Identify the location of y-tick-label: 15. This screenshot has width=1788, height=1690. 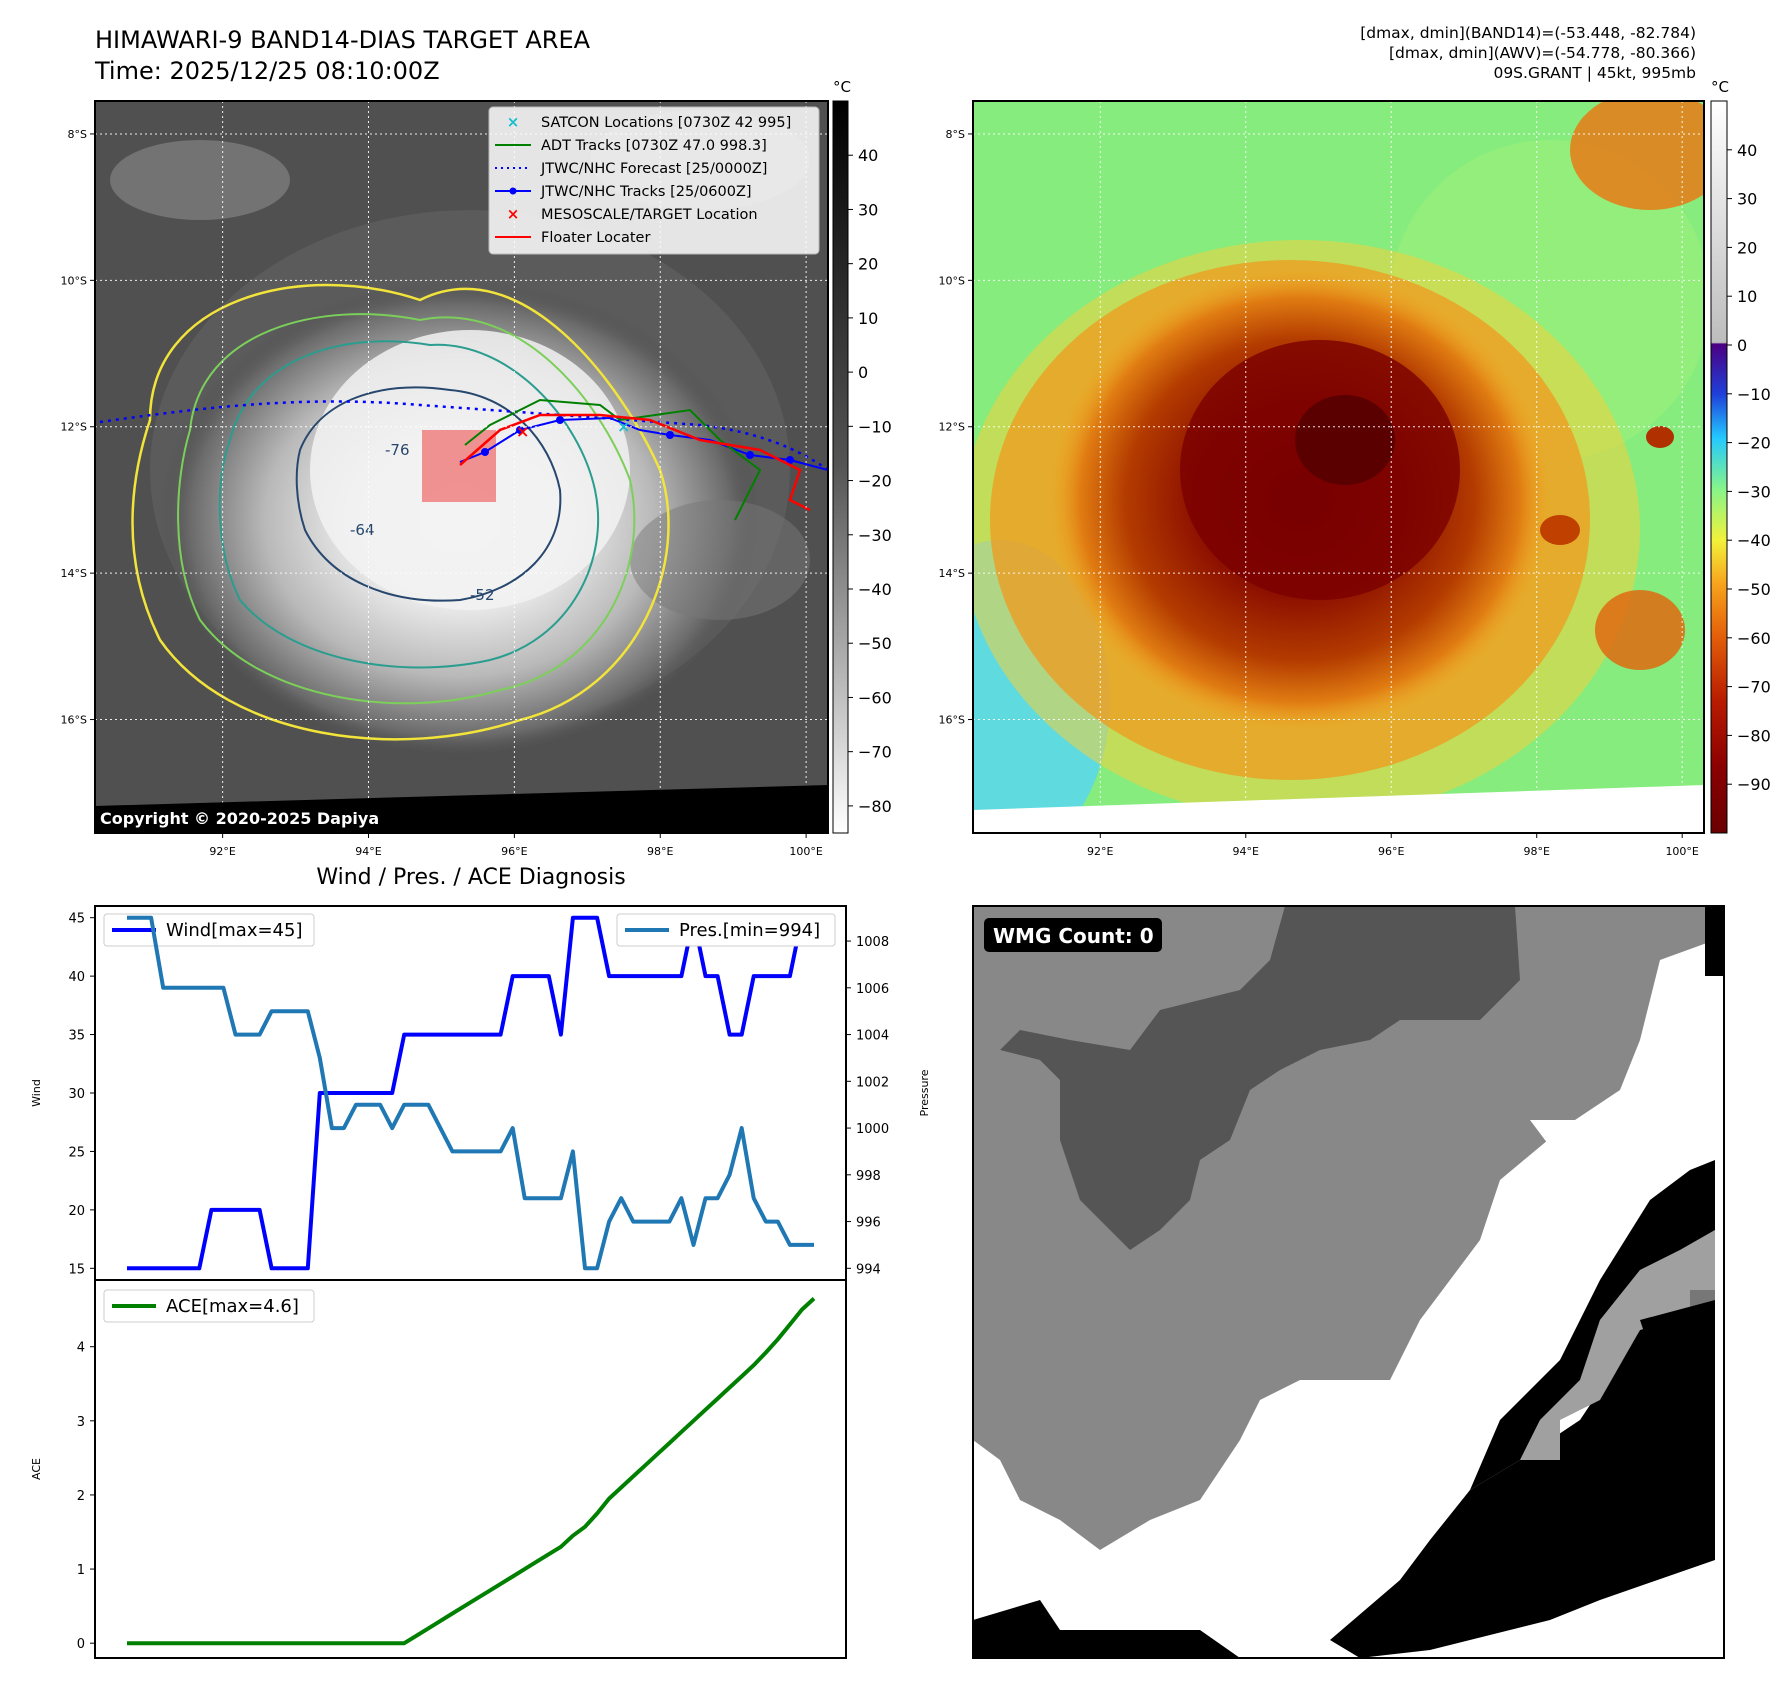
(76, 1269).